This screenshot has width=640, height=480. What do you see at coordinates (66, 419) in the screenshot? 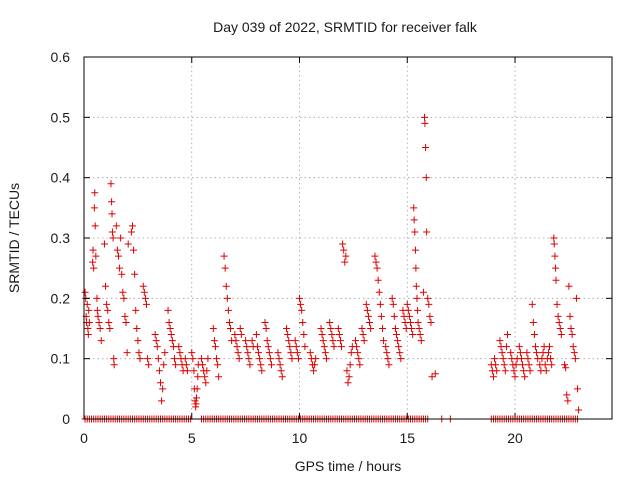
I see `y-tick-label: 0` at bounding box center [66, 419].